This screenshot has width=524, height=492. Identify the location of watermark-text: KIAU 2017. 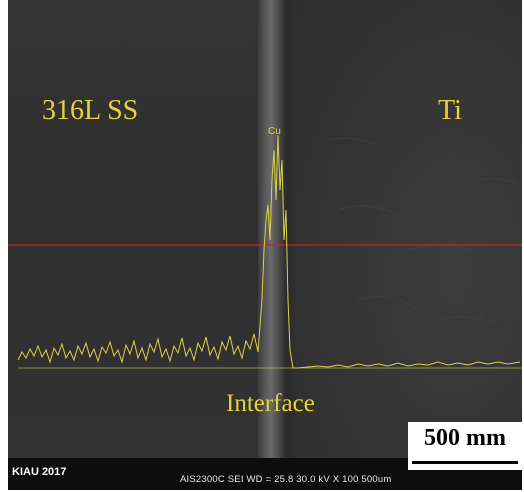
(39, 472).